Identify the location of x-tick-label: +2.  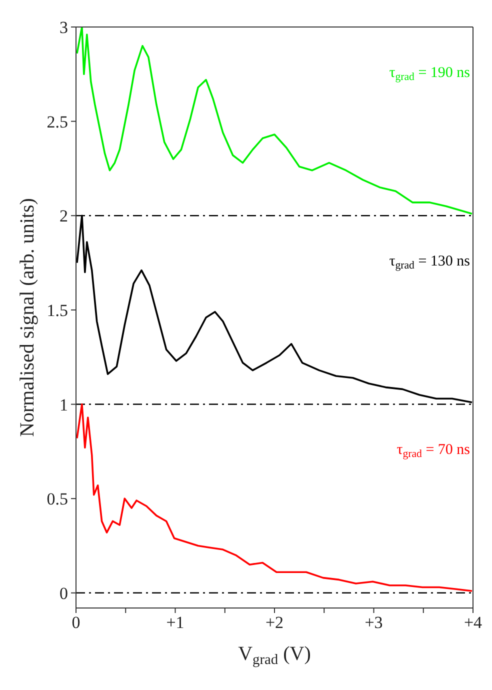
(274, 622).